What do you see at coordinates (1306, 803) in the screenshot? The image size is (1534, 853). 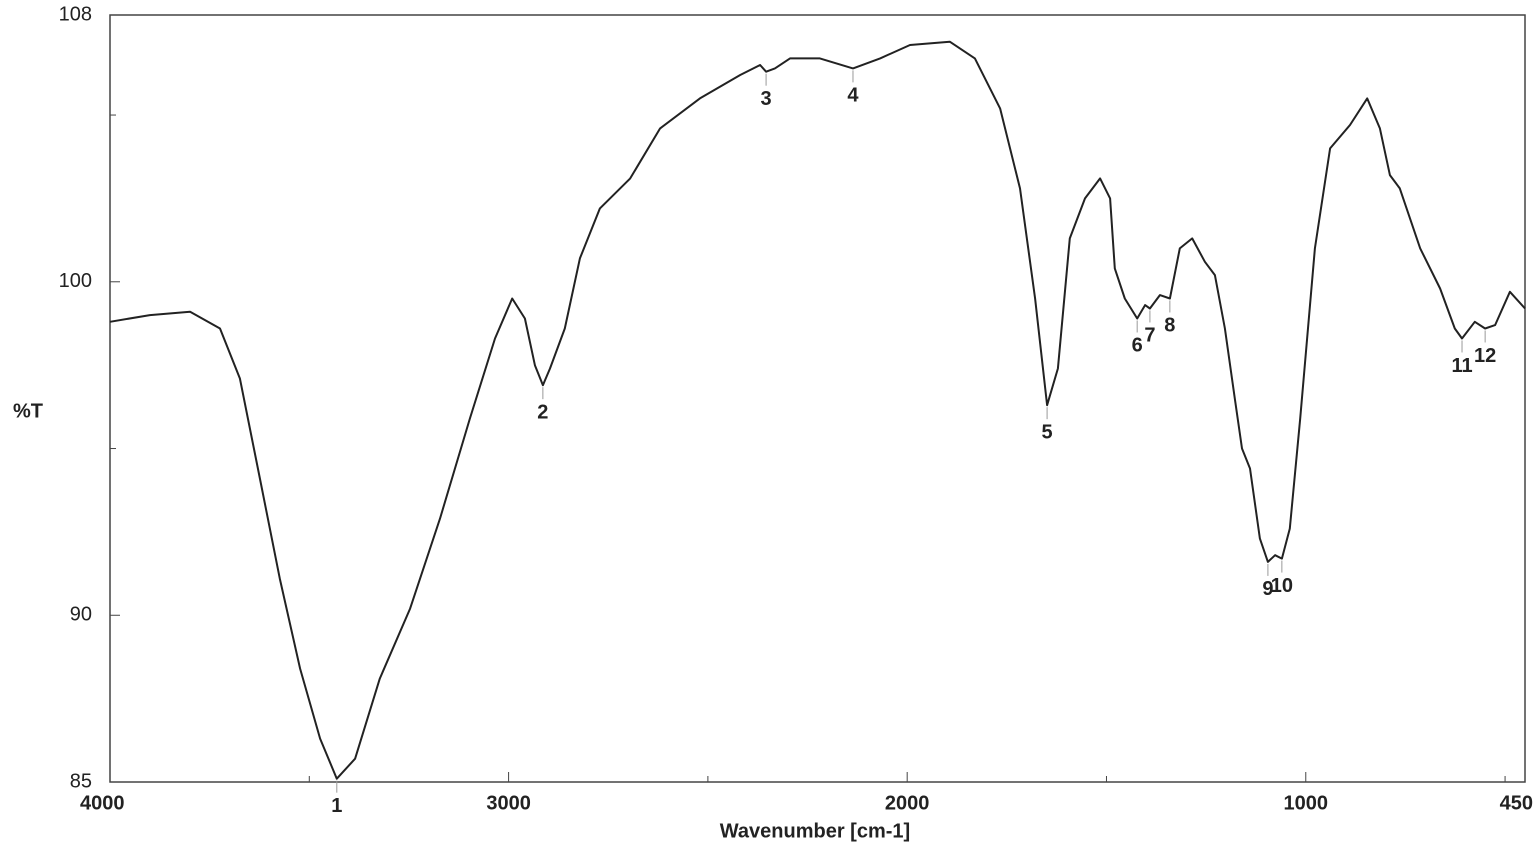 I see `x-tick-label: 1000` at bounding box center [1306, 803].